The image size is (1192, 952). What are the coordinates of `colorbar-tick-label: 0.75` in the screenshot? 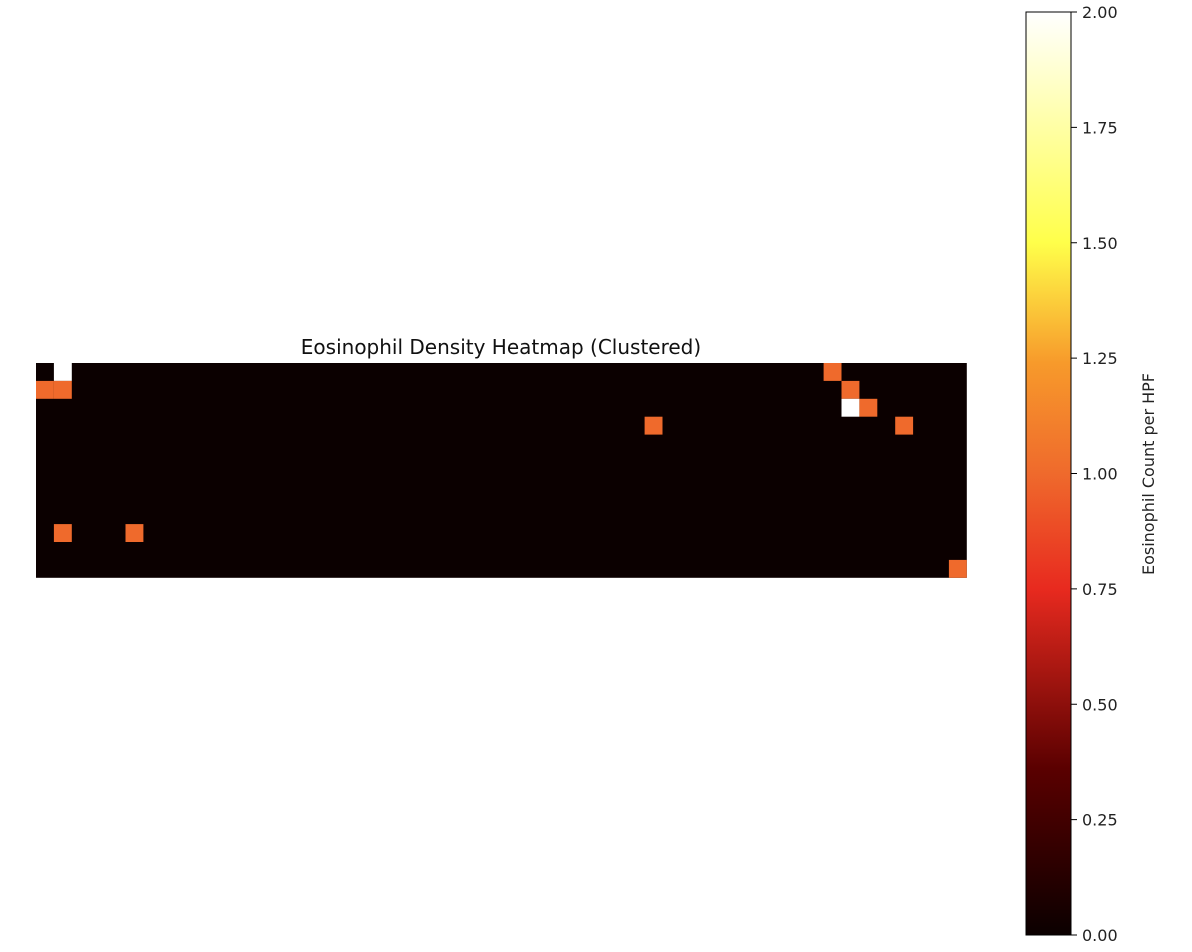 It's located at (1100, 589).